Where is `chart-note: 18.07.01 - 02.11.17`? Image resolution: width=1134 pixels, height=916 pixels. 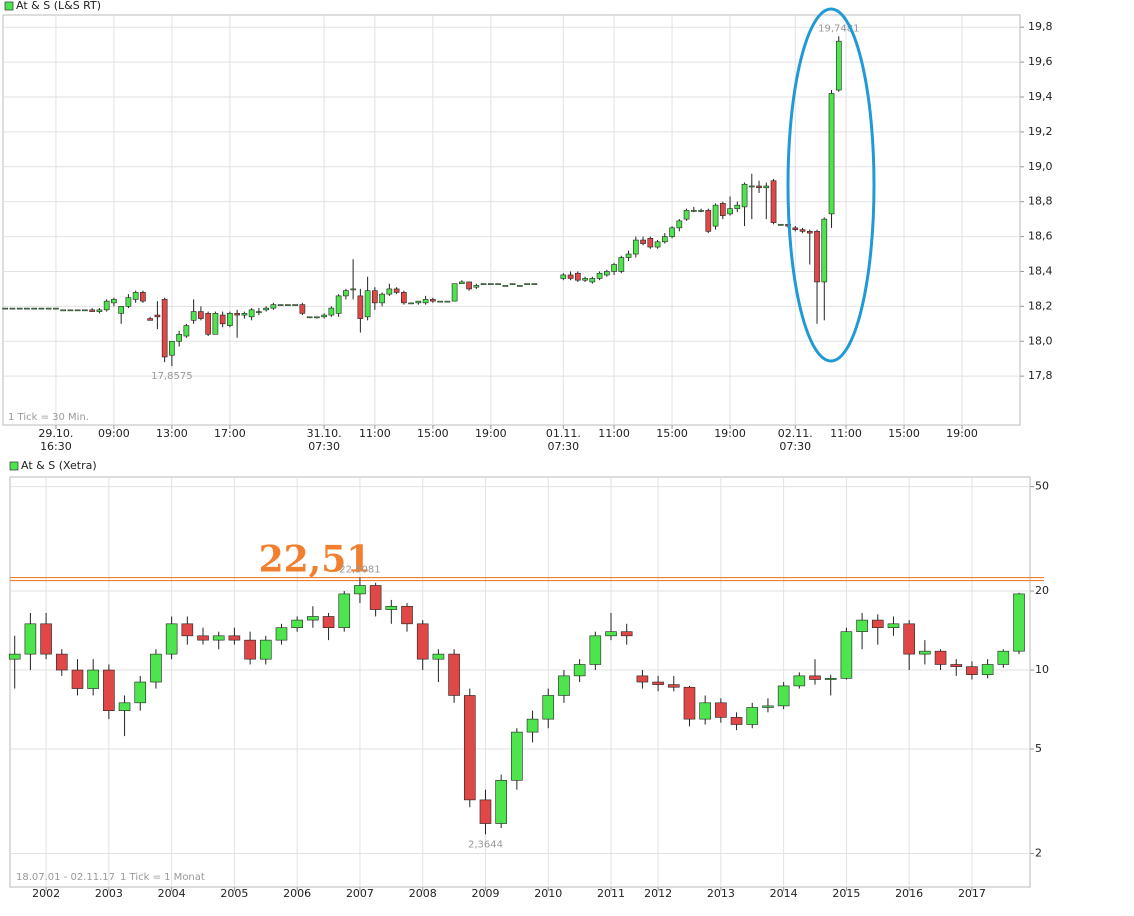 chart-note: 18.07.01 - 02.11.17 is located at coordinates (65, 877).